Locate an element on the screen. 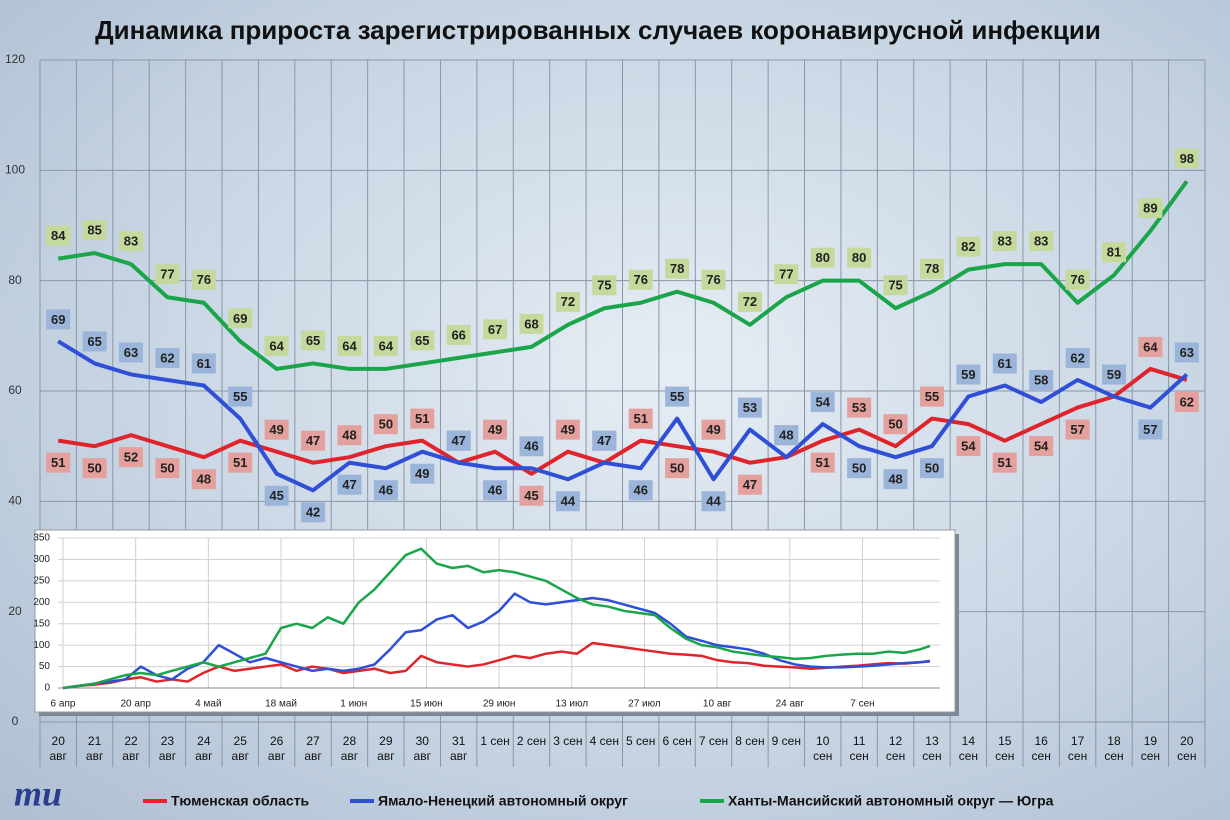  data-label: 69 is located at coordinates (58, 319).